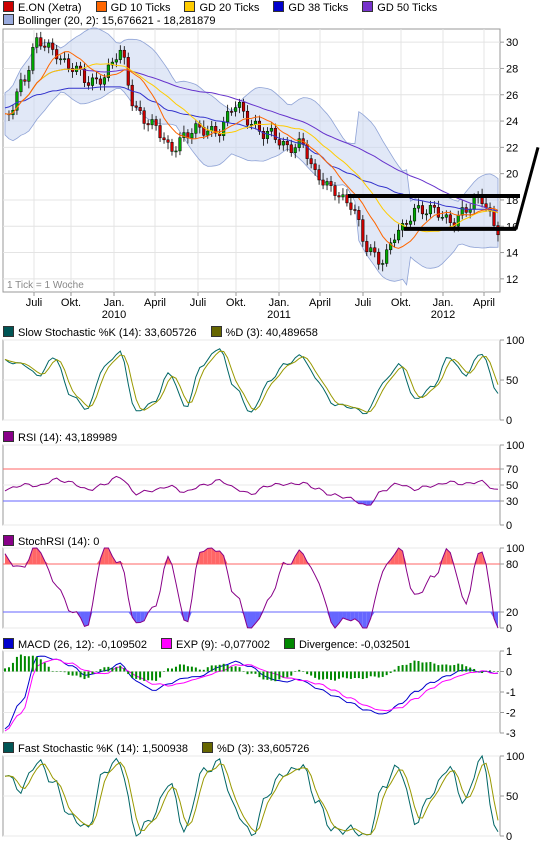 Image resolution: width=545 pixels, height=846 pixels. I want to click on legend-item: Slow Stochastic %K (14): 33,605726, so click(100, 333).